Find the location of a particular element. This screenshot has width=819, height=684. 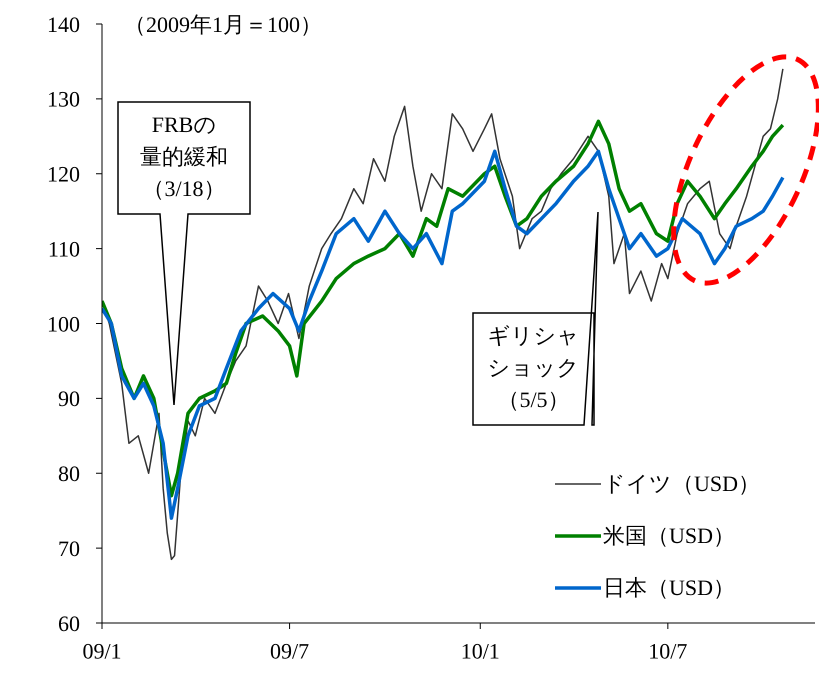

x-tick-label: 09/1 is located at coordinates (102, 651).